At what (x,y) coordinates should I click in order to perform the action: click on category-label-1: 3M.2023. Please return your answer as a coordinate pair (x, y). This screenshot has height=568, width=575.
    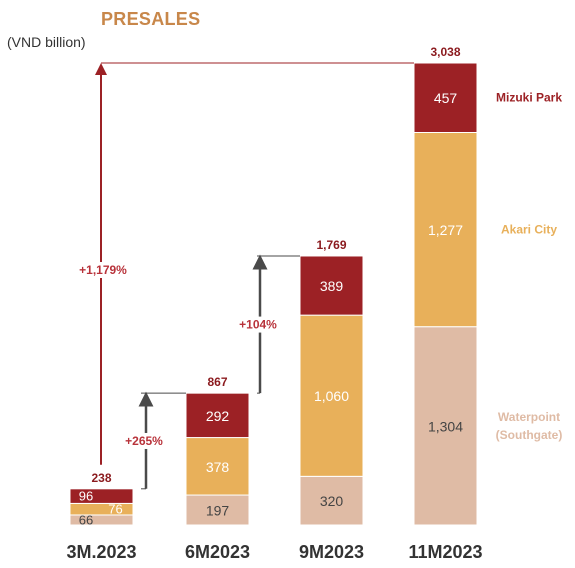
    Looking at the image, I should click on (101, 552).